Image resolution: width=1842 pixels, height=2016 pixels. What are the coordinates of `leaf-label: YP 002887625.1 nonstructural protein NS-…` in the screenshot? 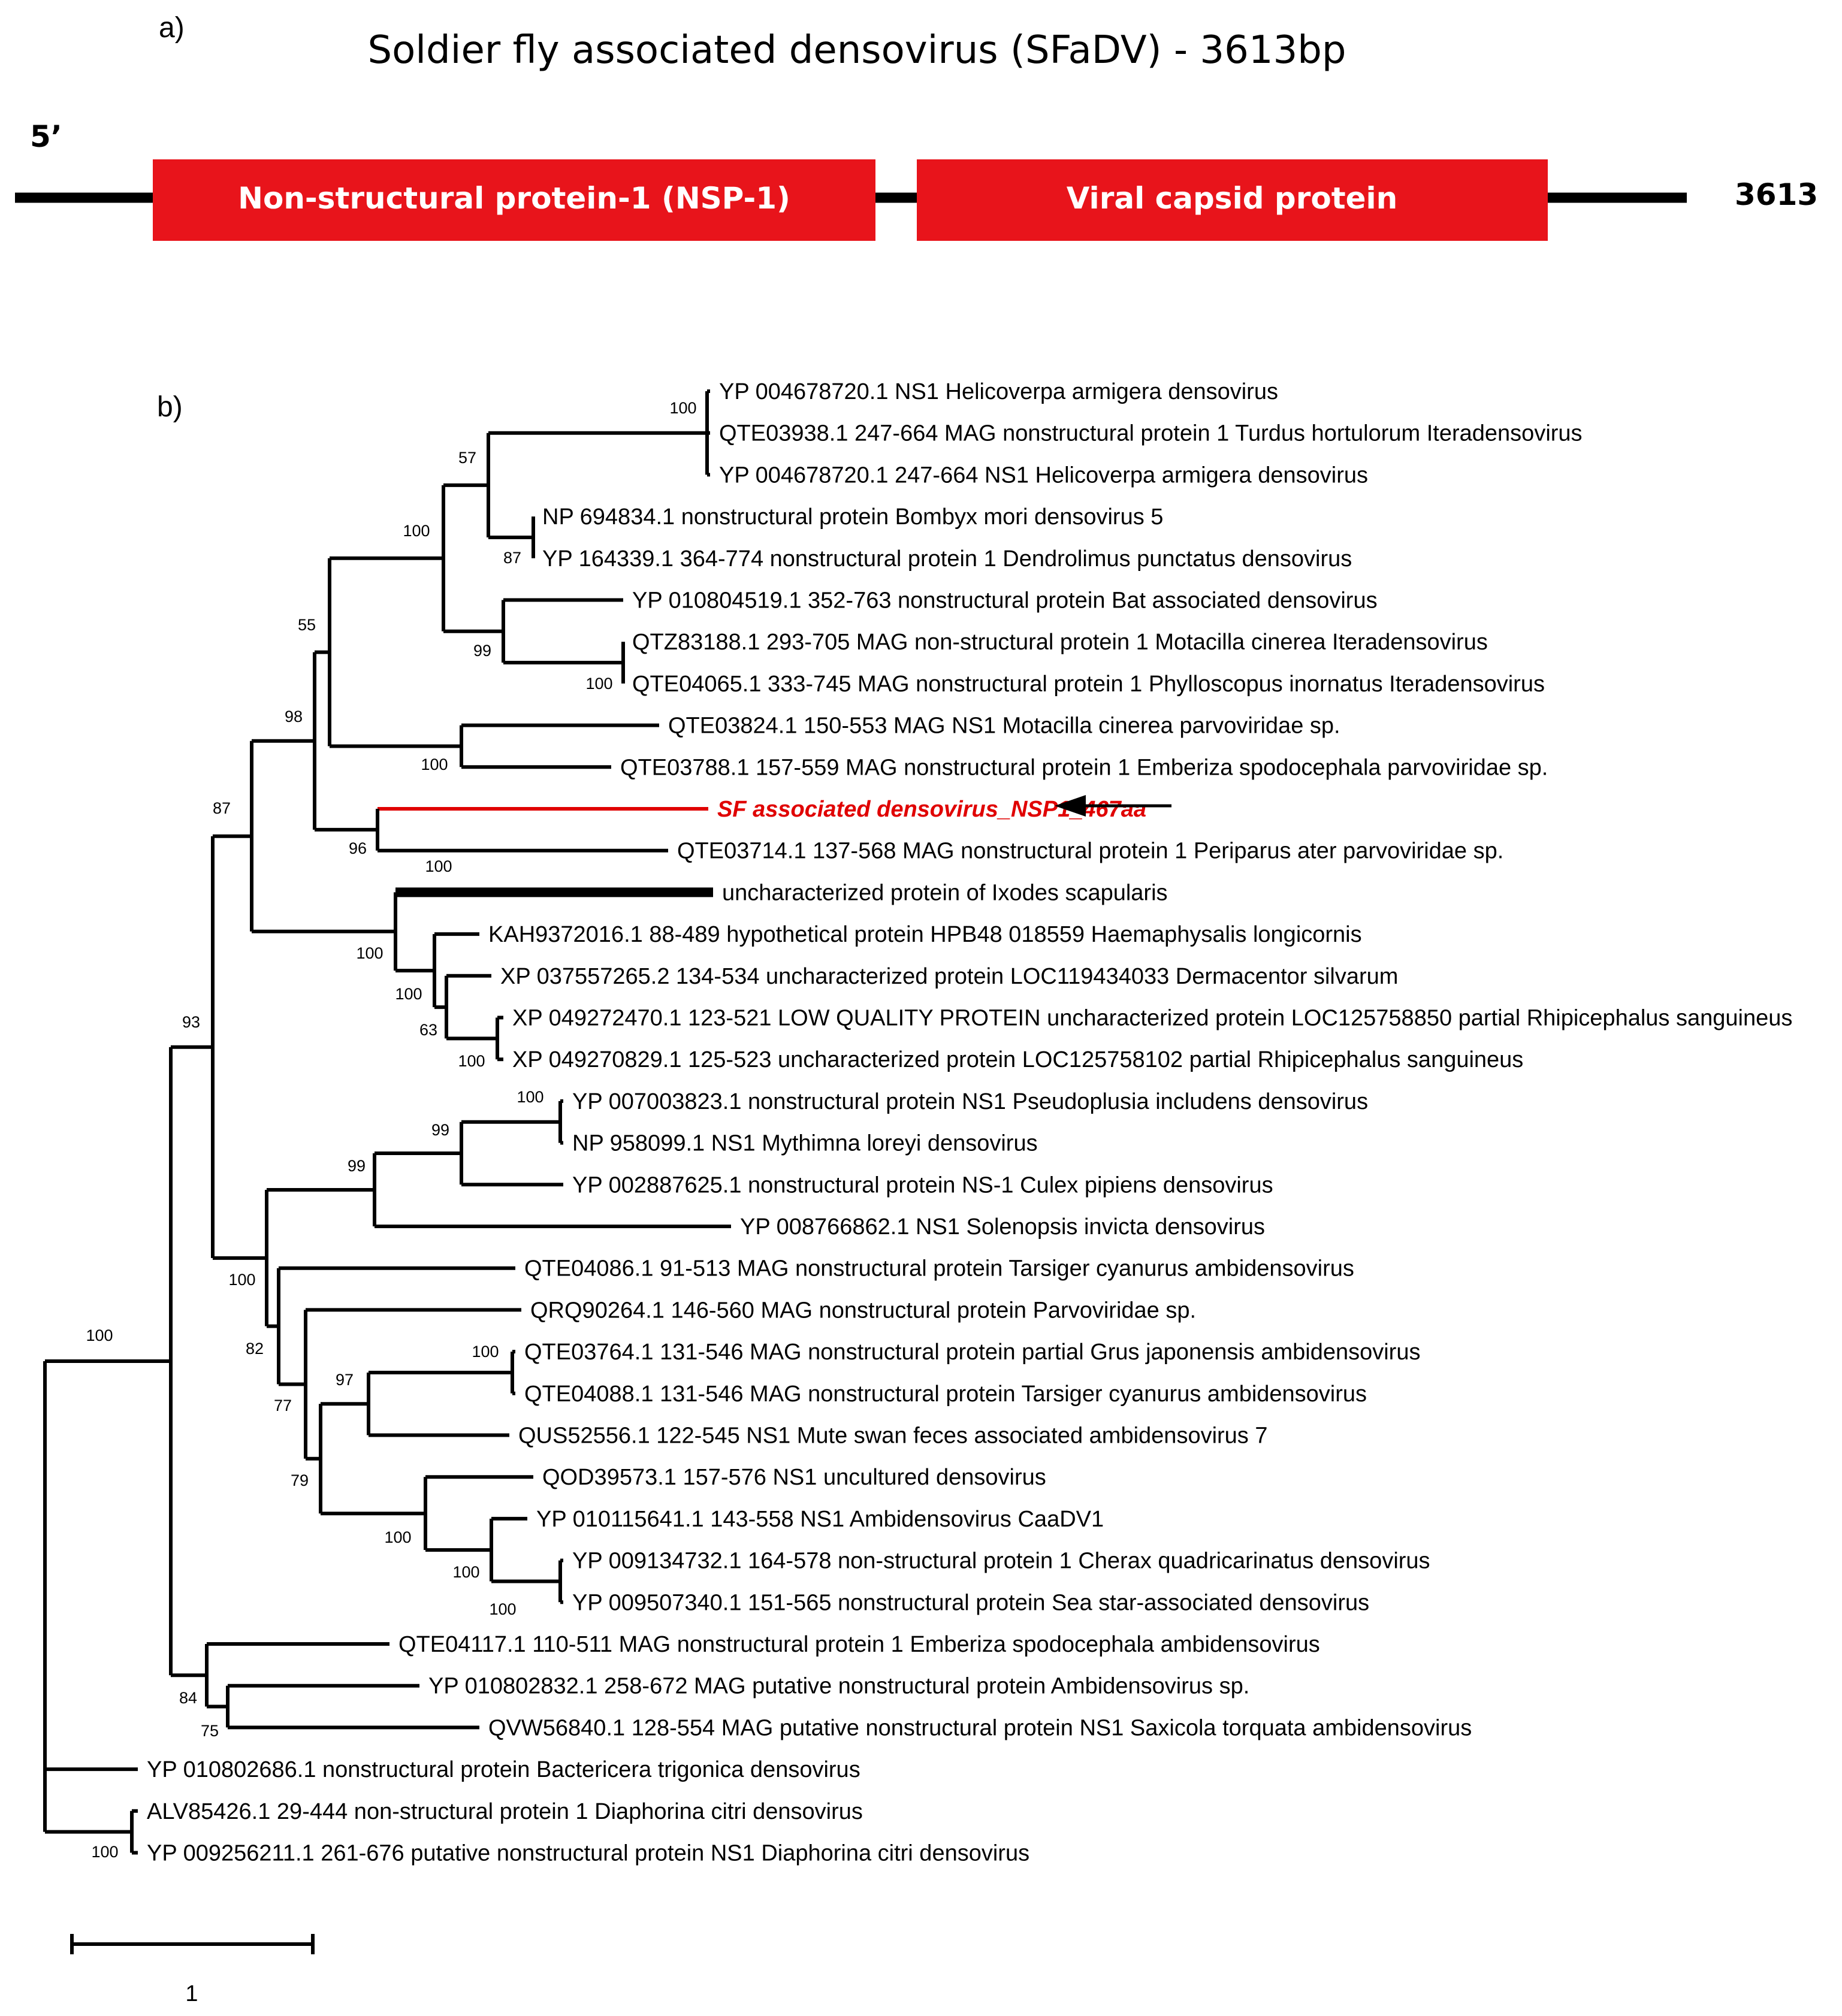 It's located at (922, 1185).